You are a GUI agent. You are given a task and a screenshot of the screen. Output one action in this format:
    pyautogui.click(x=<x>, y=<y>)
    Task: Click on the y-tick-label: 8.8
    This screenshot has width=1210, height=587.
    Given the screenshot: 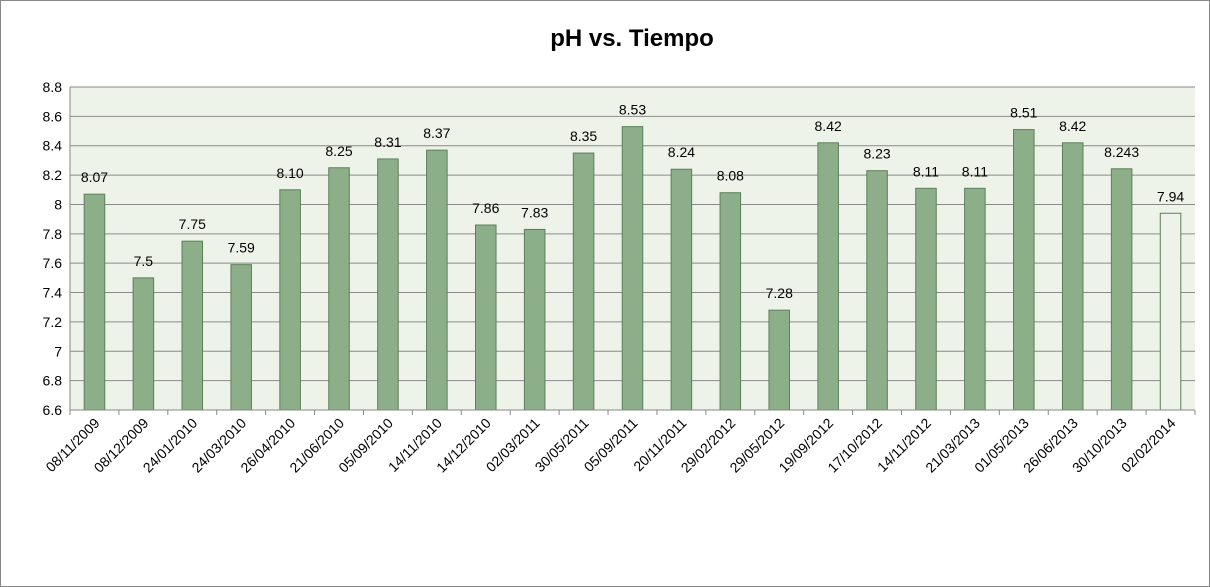 What is the action you would take?
    pyautogui.click(x=53, y=87)
    